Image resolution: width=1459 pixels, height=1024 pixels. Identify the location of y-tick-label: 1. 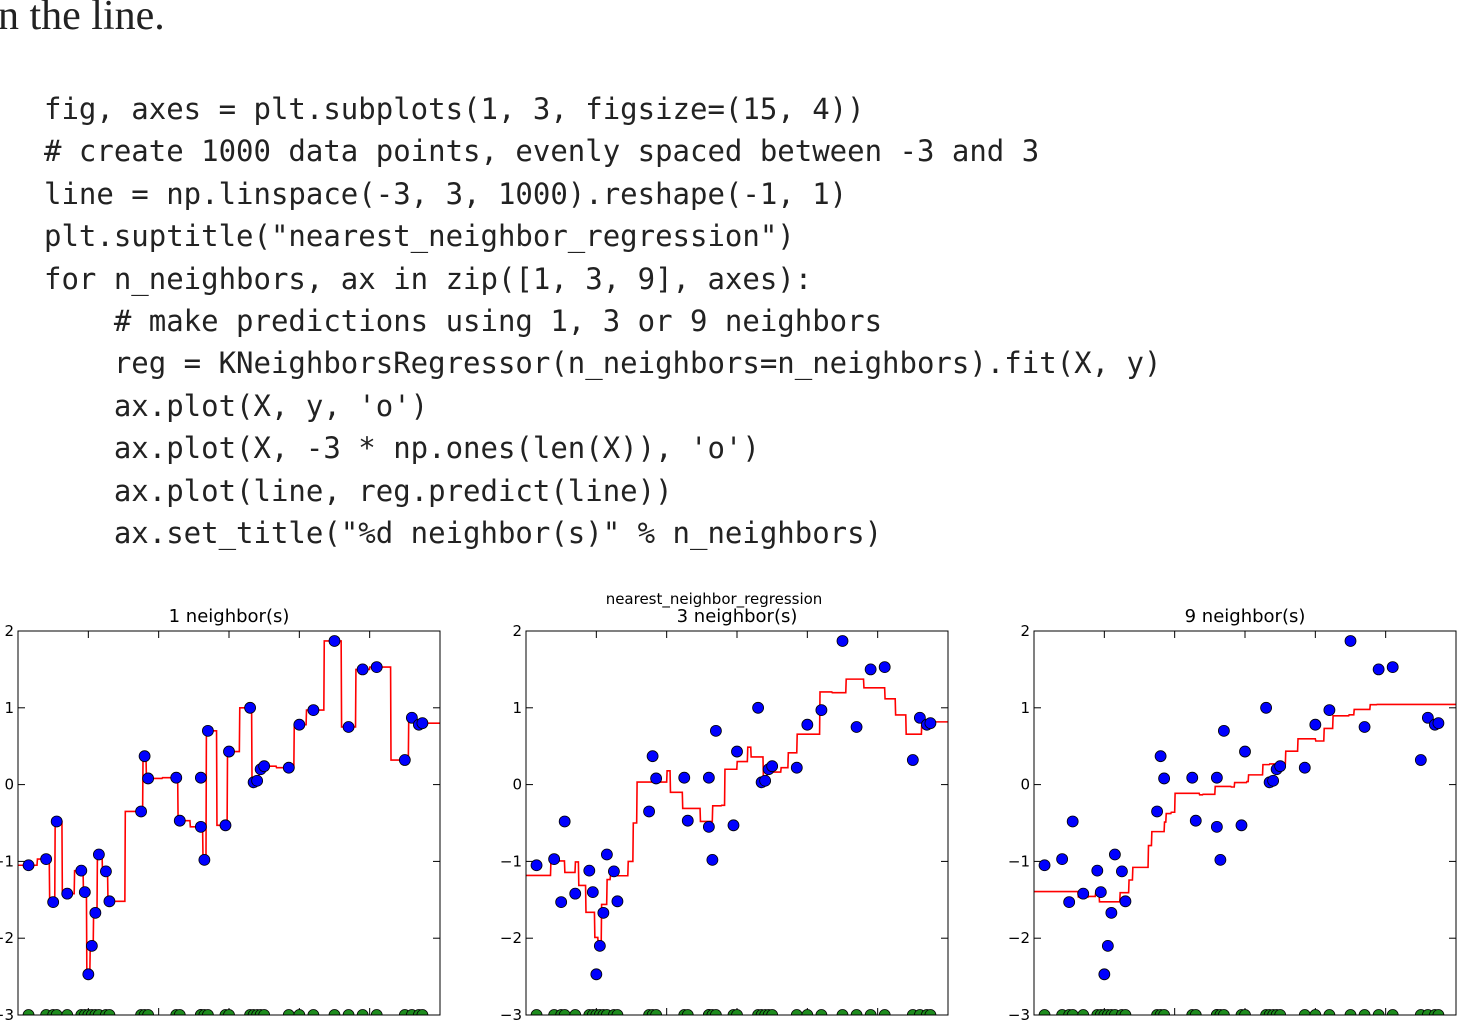
(517, 708).